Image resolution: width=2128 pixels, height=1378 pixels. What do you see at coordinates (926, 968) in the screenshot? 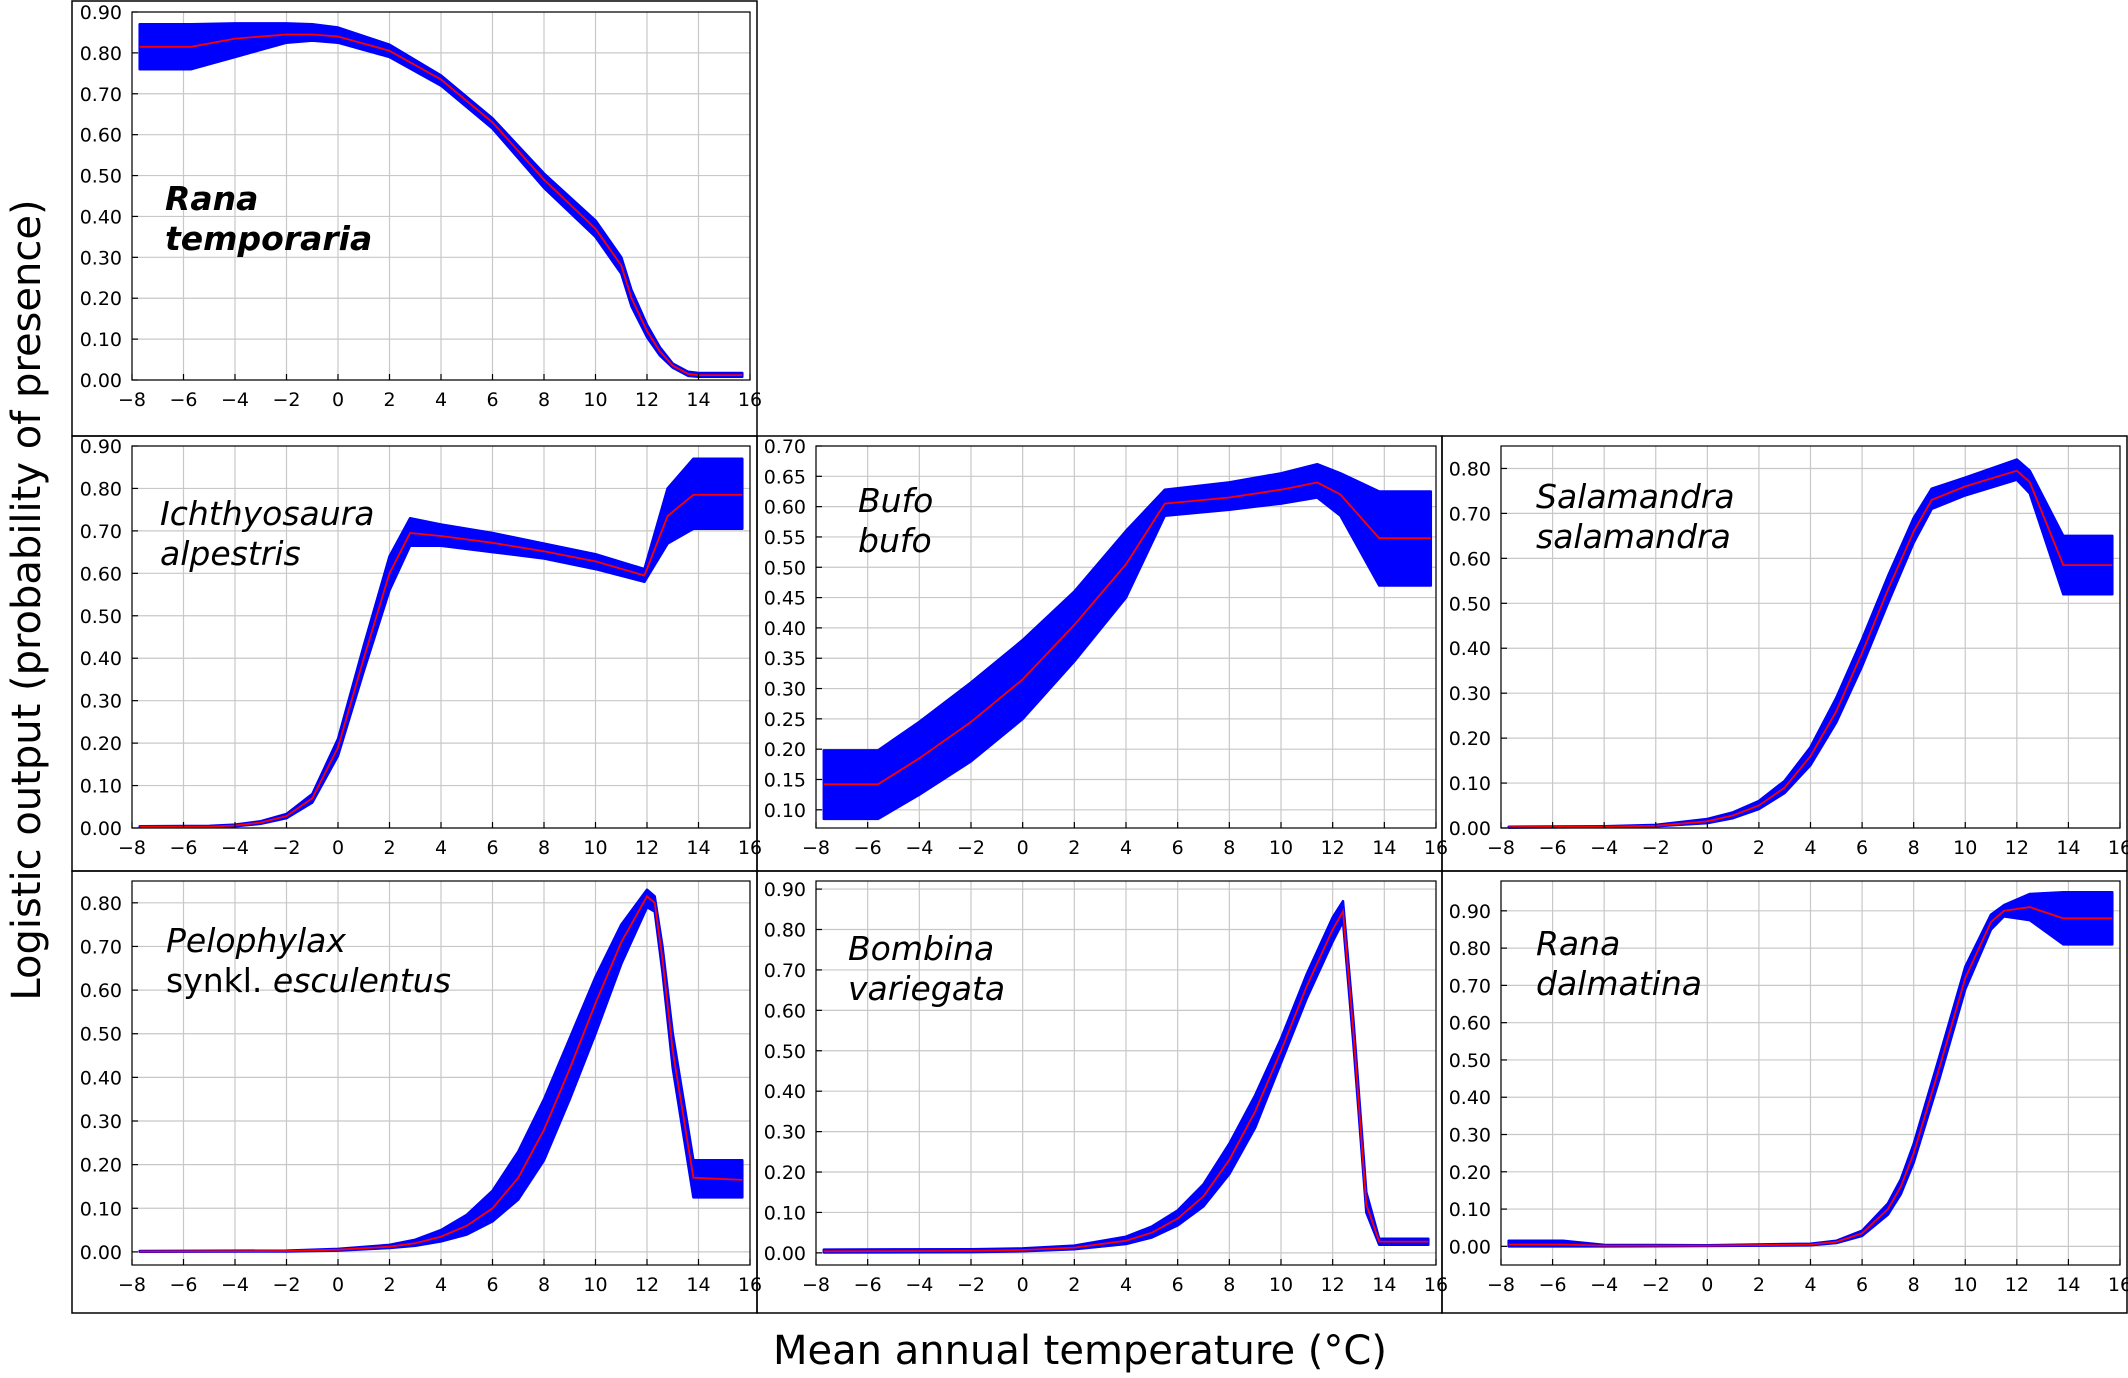
I see `species-label: Bombina variegata` at bounding box center [926, 968].